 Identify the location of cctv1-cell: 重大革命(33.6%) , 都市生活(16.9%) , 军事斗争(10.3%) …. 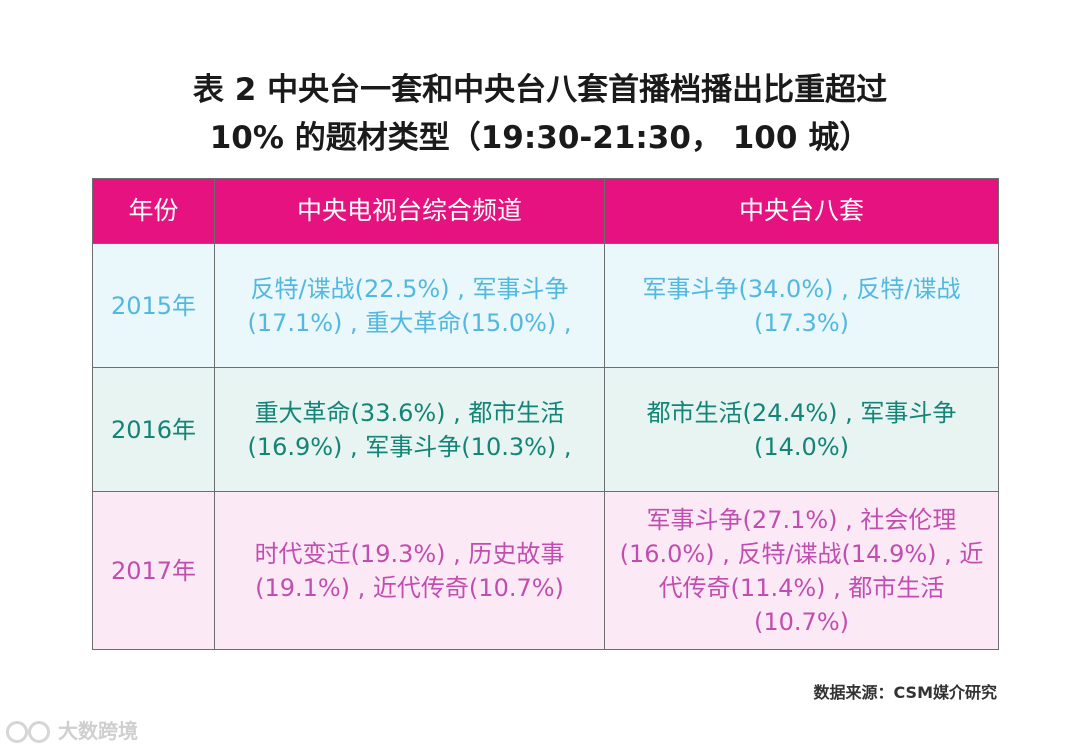
(409, 429).